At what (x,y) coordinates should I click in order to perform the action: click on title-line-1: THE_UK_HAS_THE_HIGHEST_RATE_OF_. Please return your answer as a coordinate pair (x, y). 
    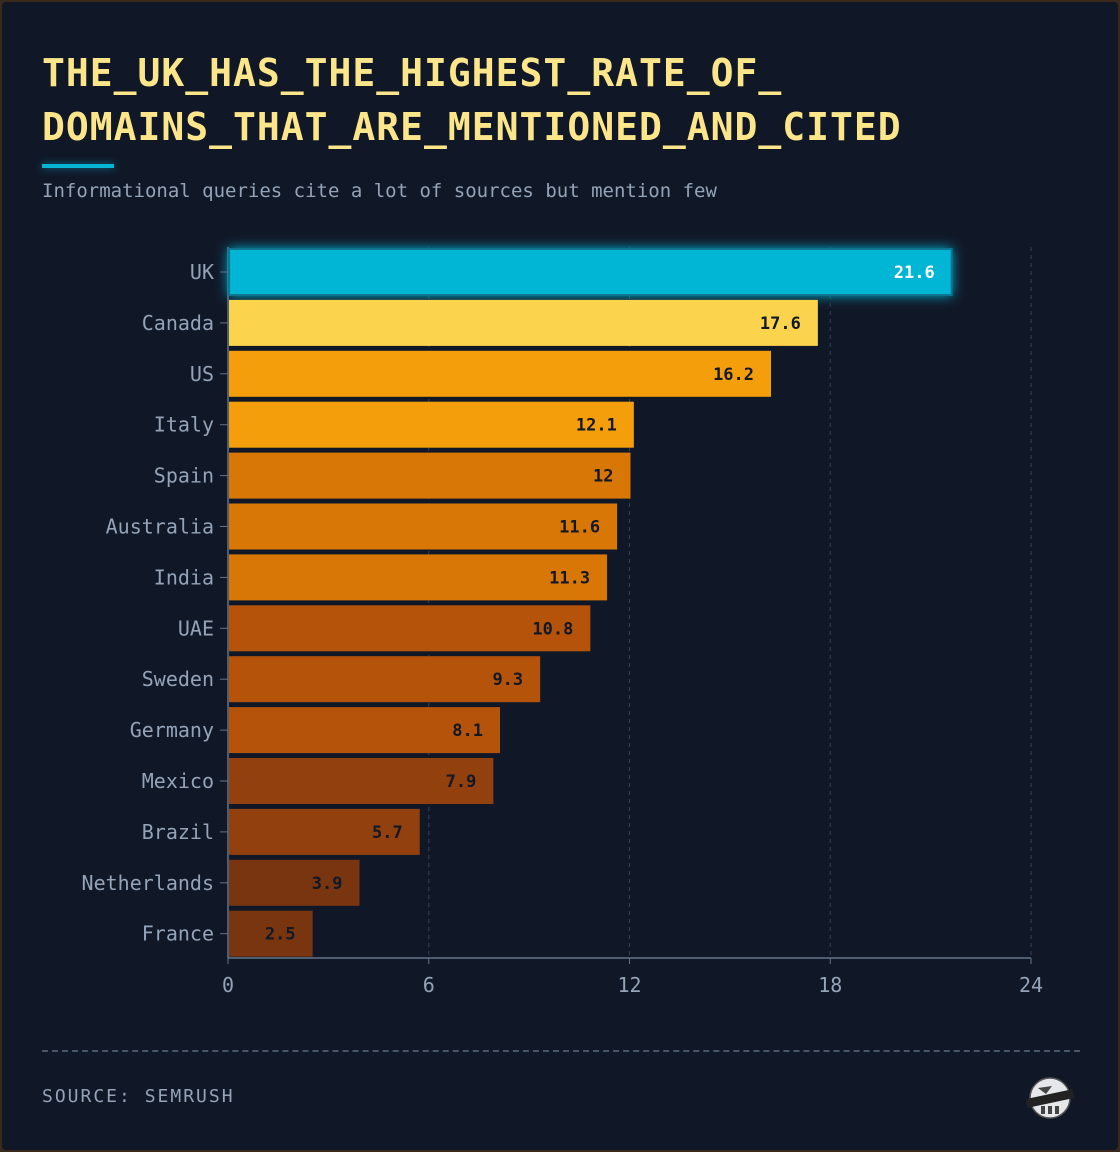
    Looking at the image, I should click on (412, 73).